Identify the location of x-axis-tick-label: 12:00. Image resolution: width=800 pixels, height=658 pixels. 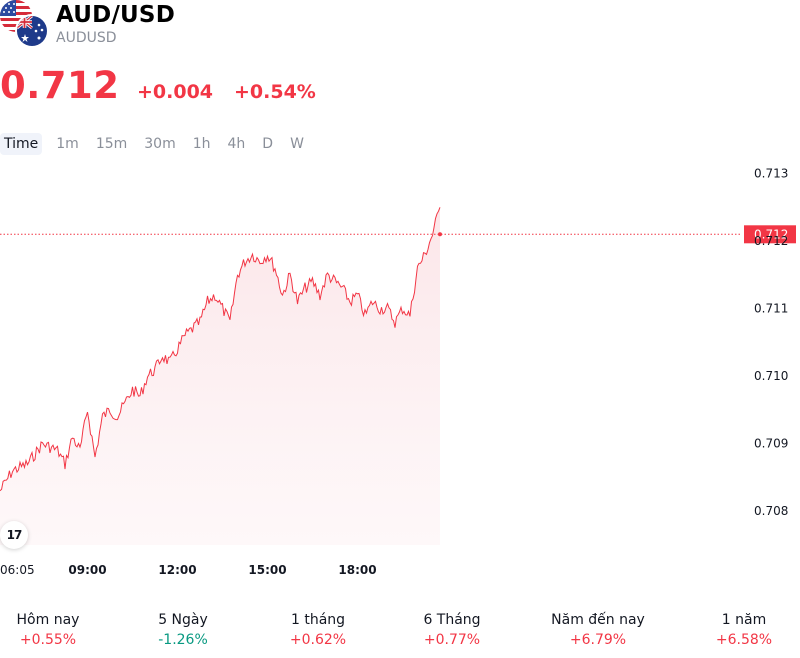
(177, 570).